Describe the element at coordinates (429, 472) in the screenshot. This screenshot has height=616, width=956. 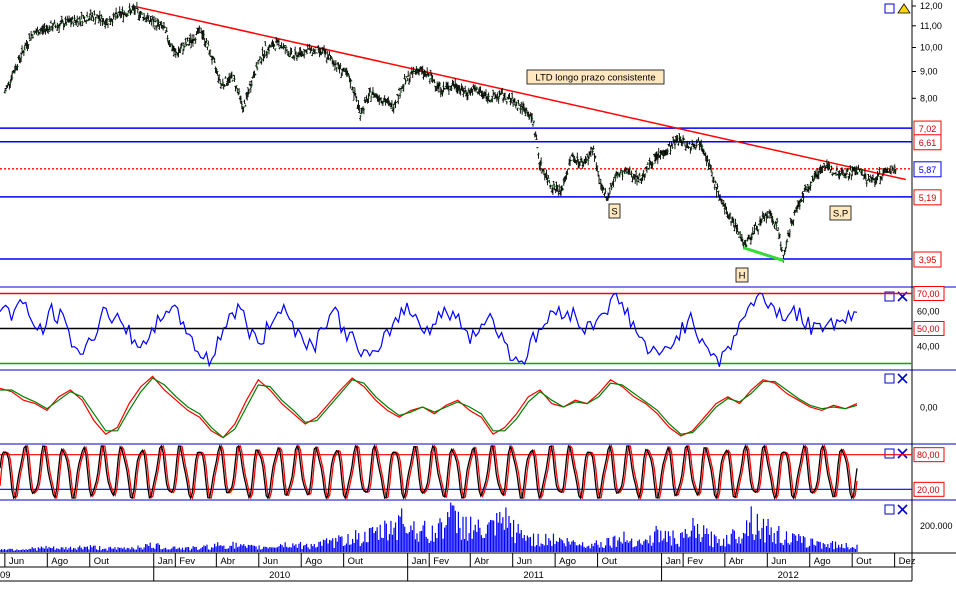
I see `stochastic-d-line` at that location.